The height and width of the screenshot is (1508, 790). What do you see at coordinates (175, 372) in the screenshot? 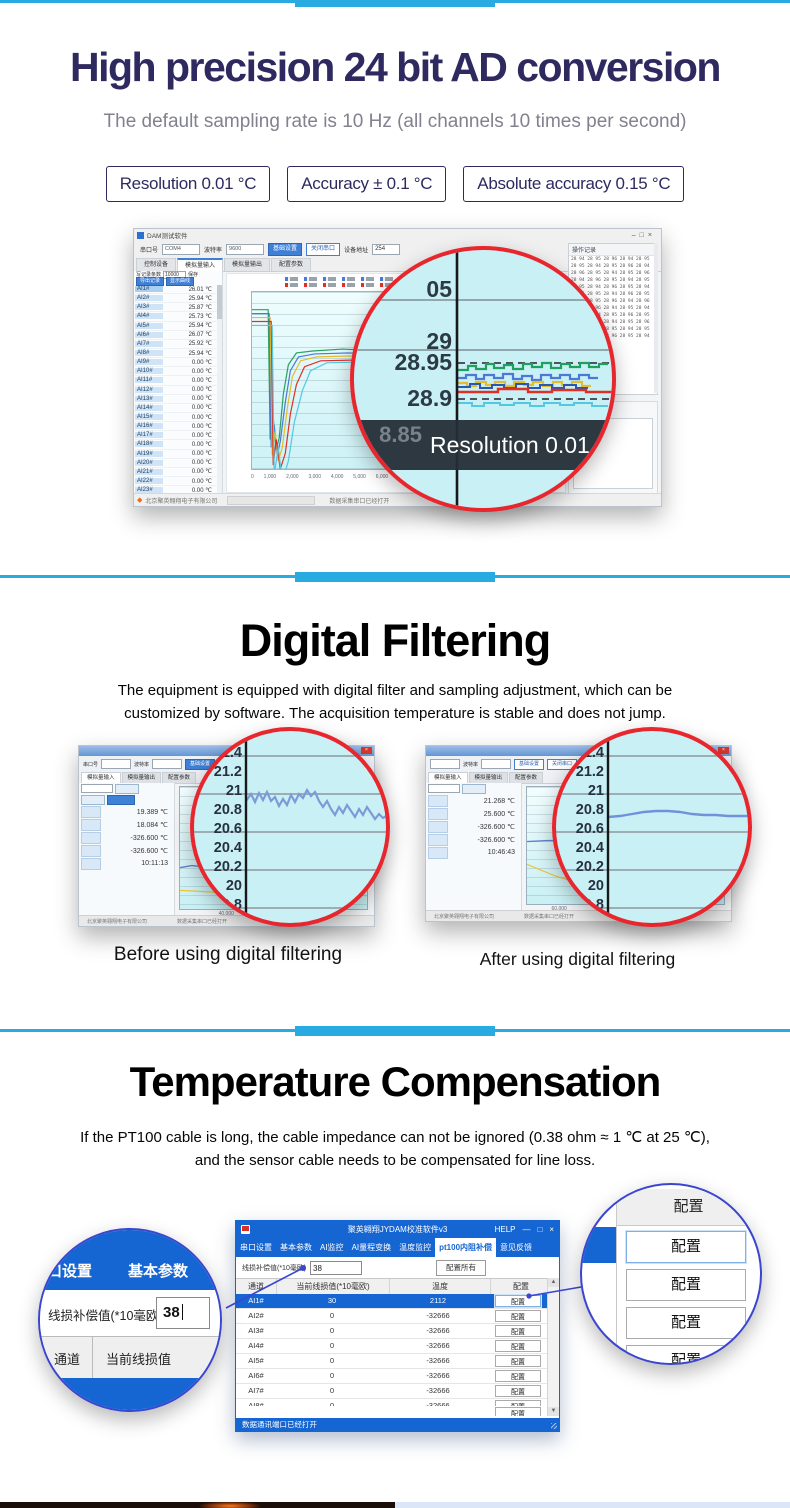
I see `channel-row: AI10# 0.00 ℃` at bounding box center [175, 372].